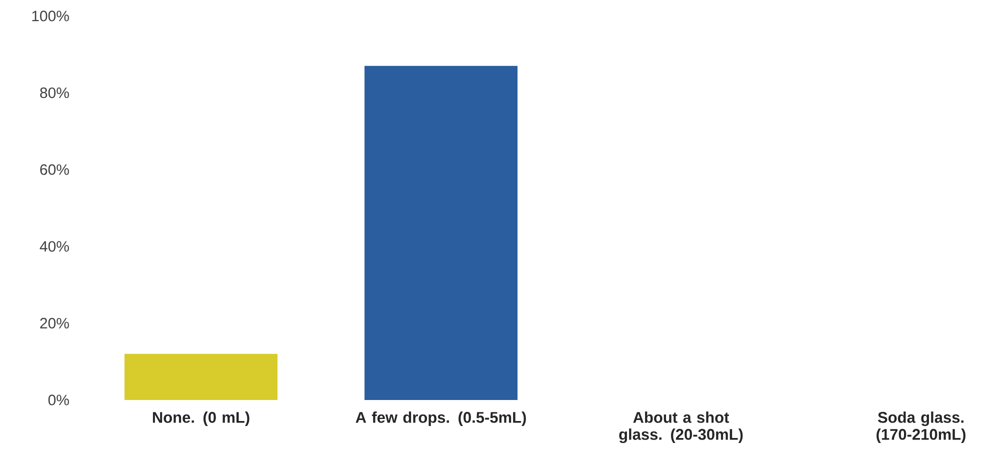  Describe the element at coordinates (54, 92) in the screenshot. I see `y-tick-label: 80%` at that location.